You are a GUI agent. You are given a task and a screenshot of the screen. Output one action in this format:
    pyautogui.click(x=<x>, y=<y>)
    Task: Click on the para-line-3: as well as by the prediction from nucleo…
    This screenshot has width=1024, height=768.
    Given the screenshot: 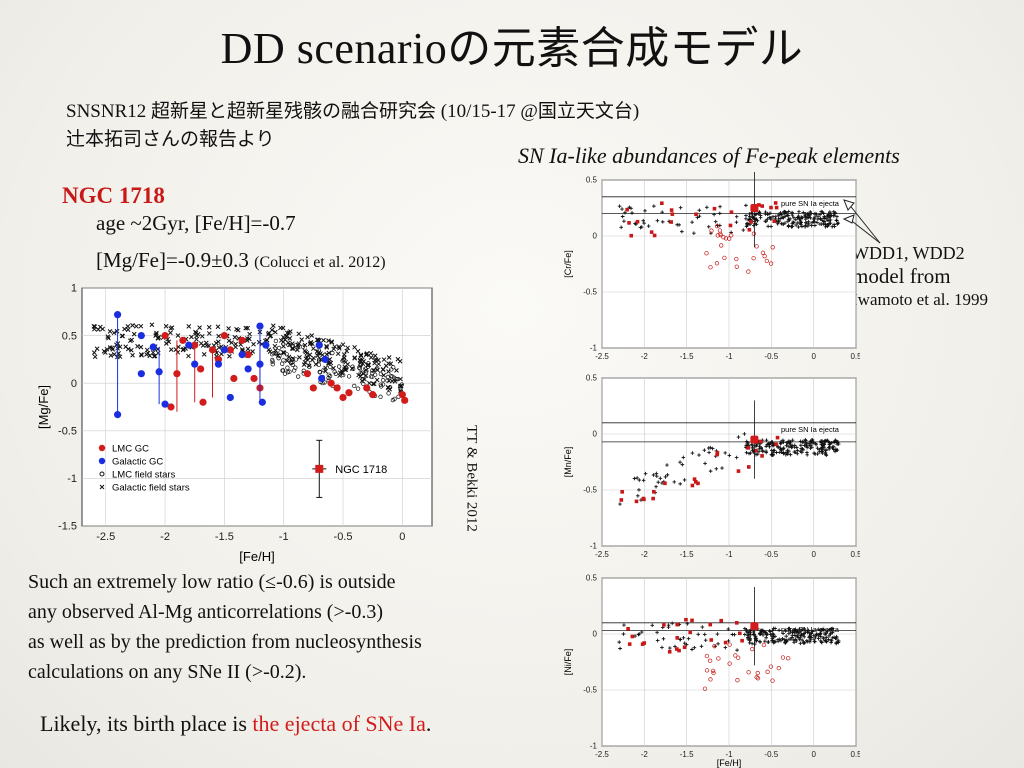 What is the action you would take?
    pyautogui.click(x=225, y=642)
    